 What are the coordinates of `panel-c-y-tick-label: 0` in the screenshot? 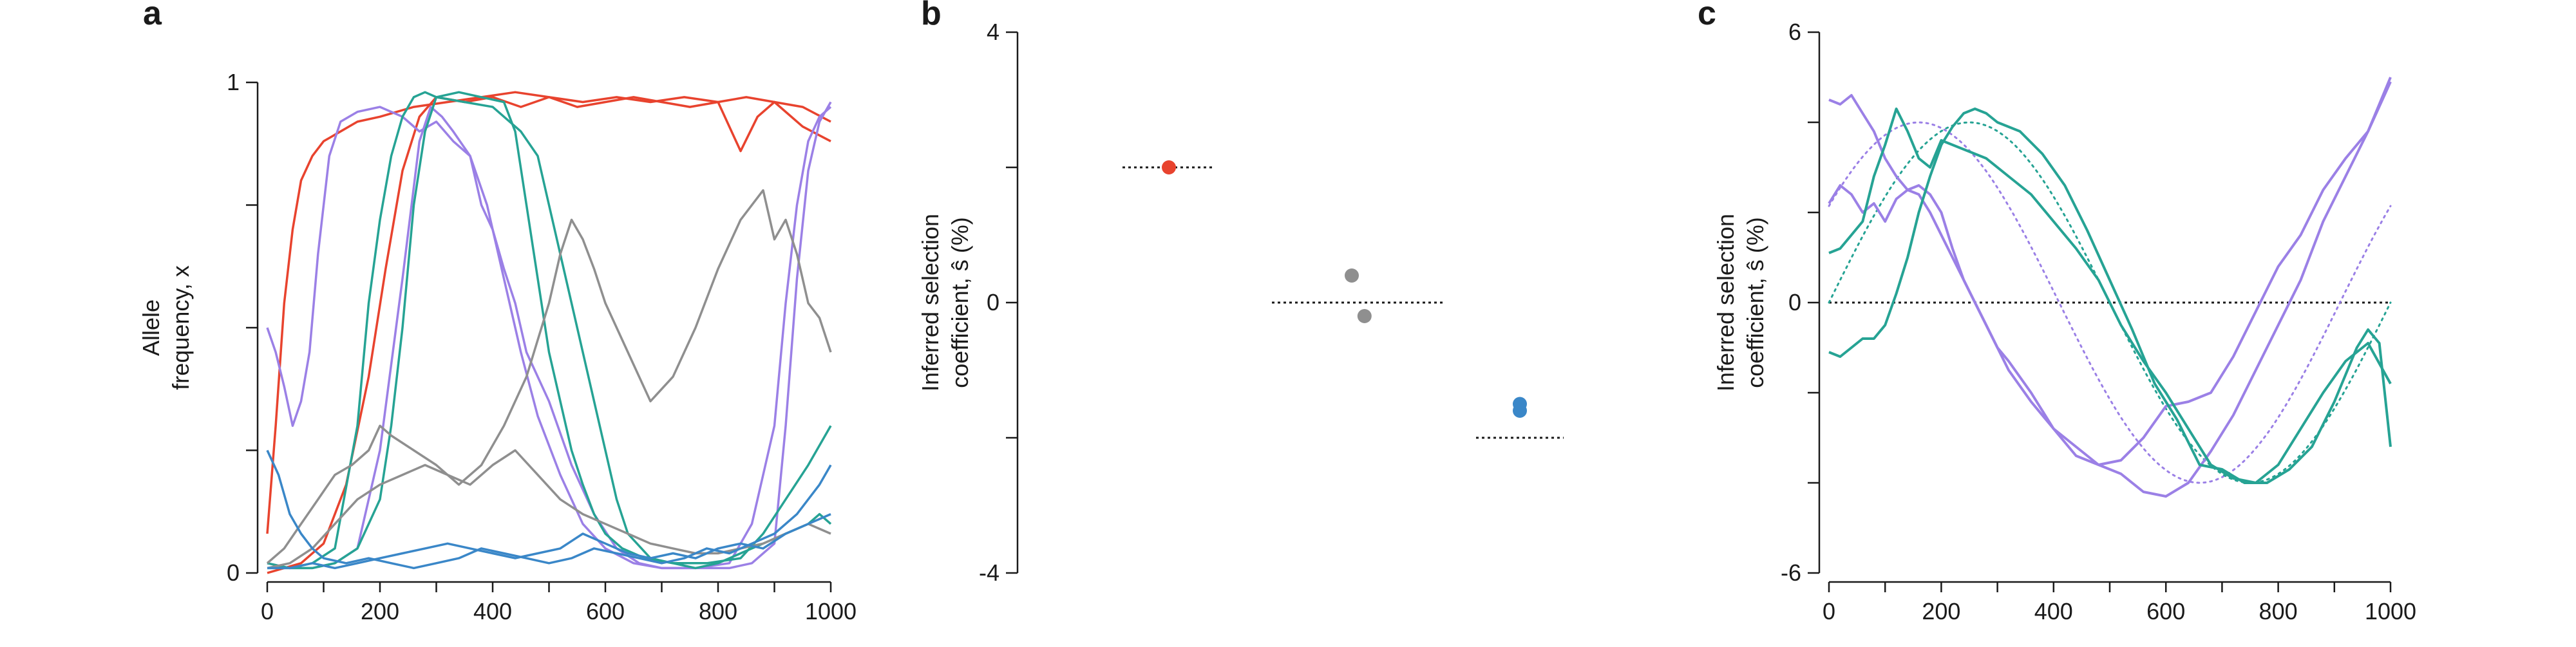 It's located at (1795, 302).